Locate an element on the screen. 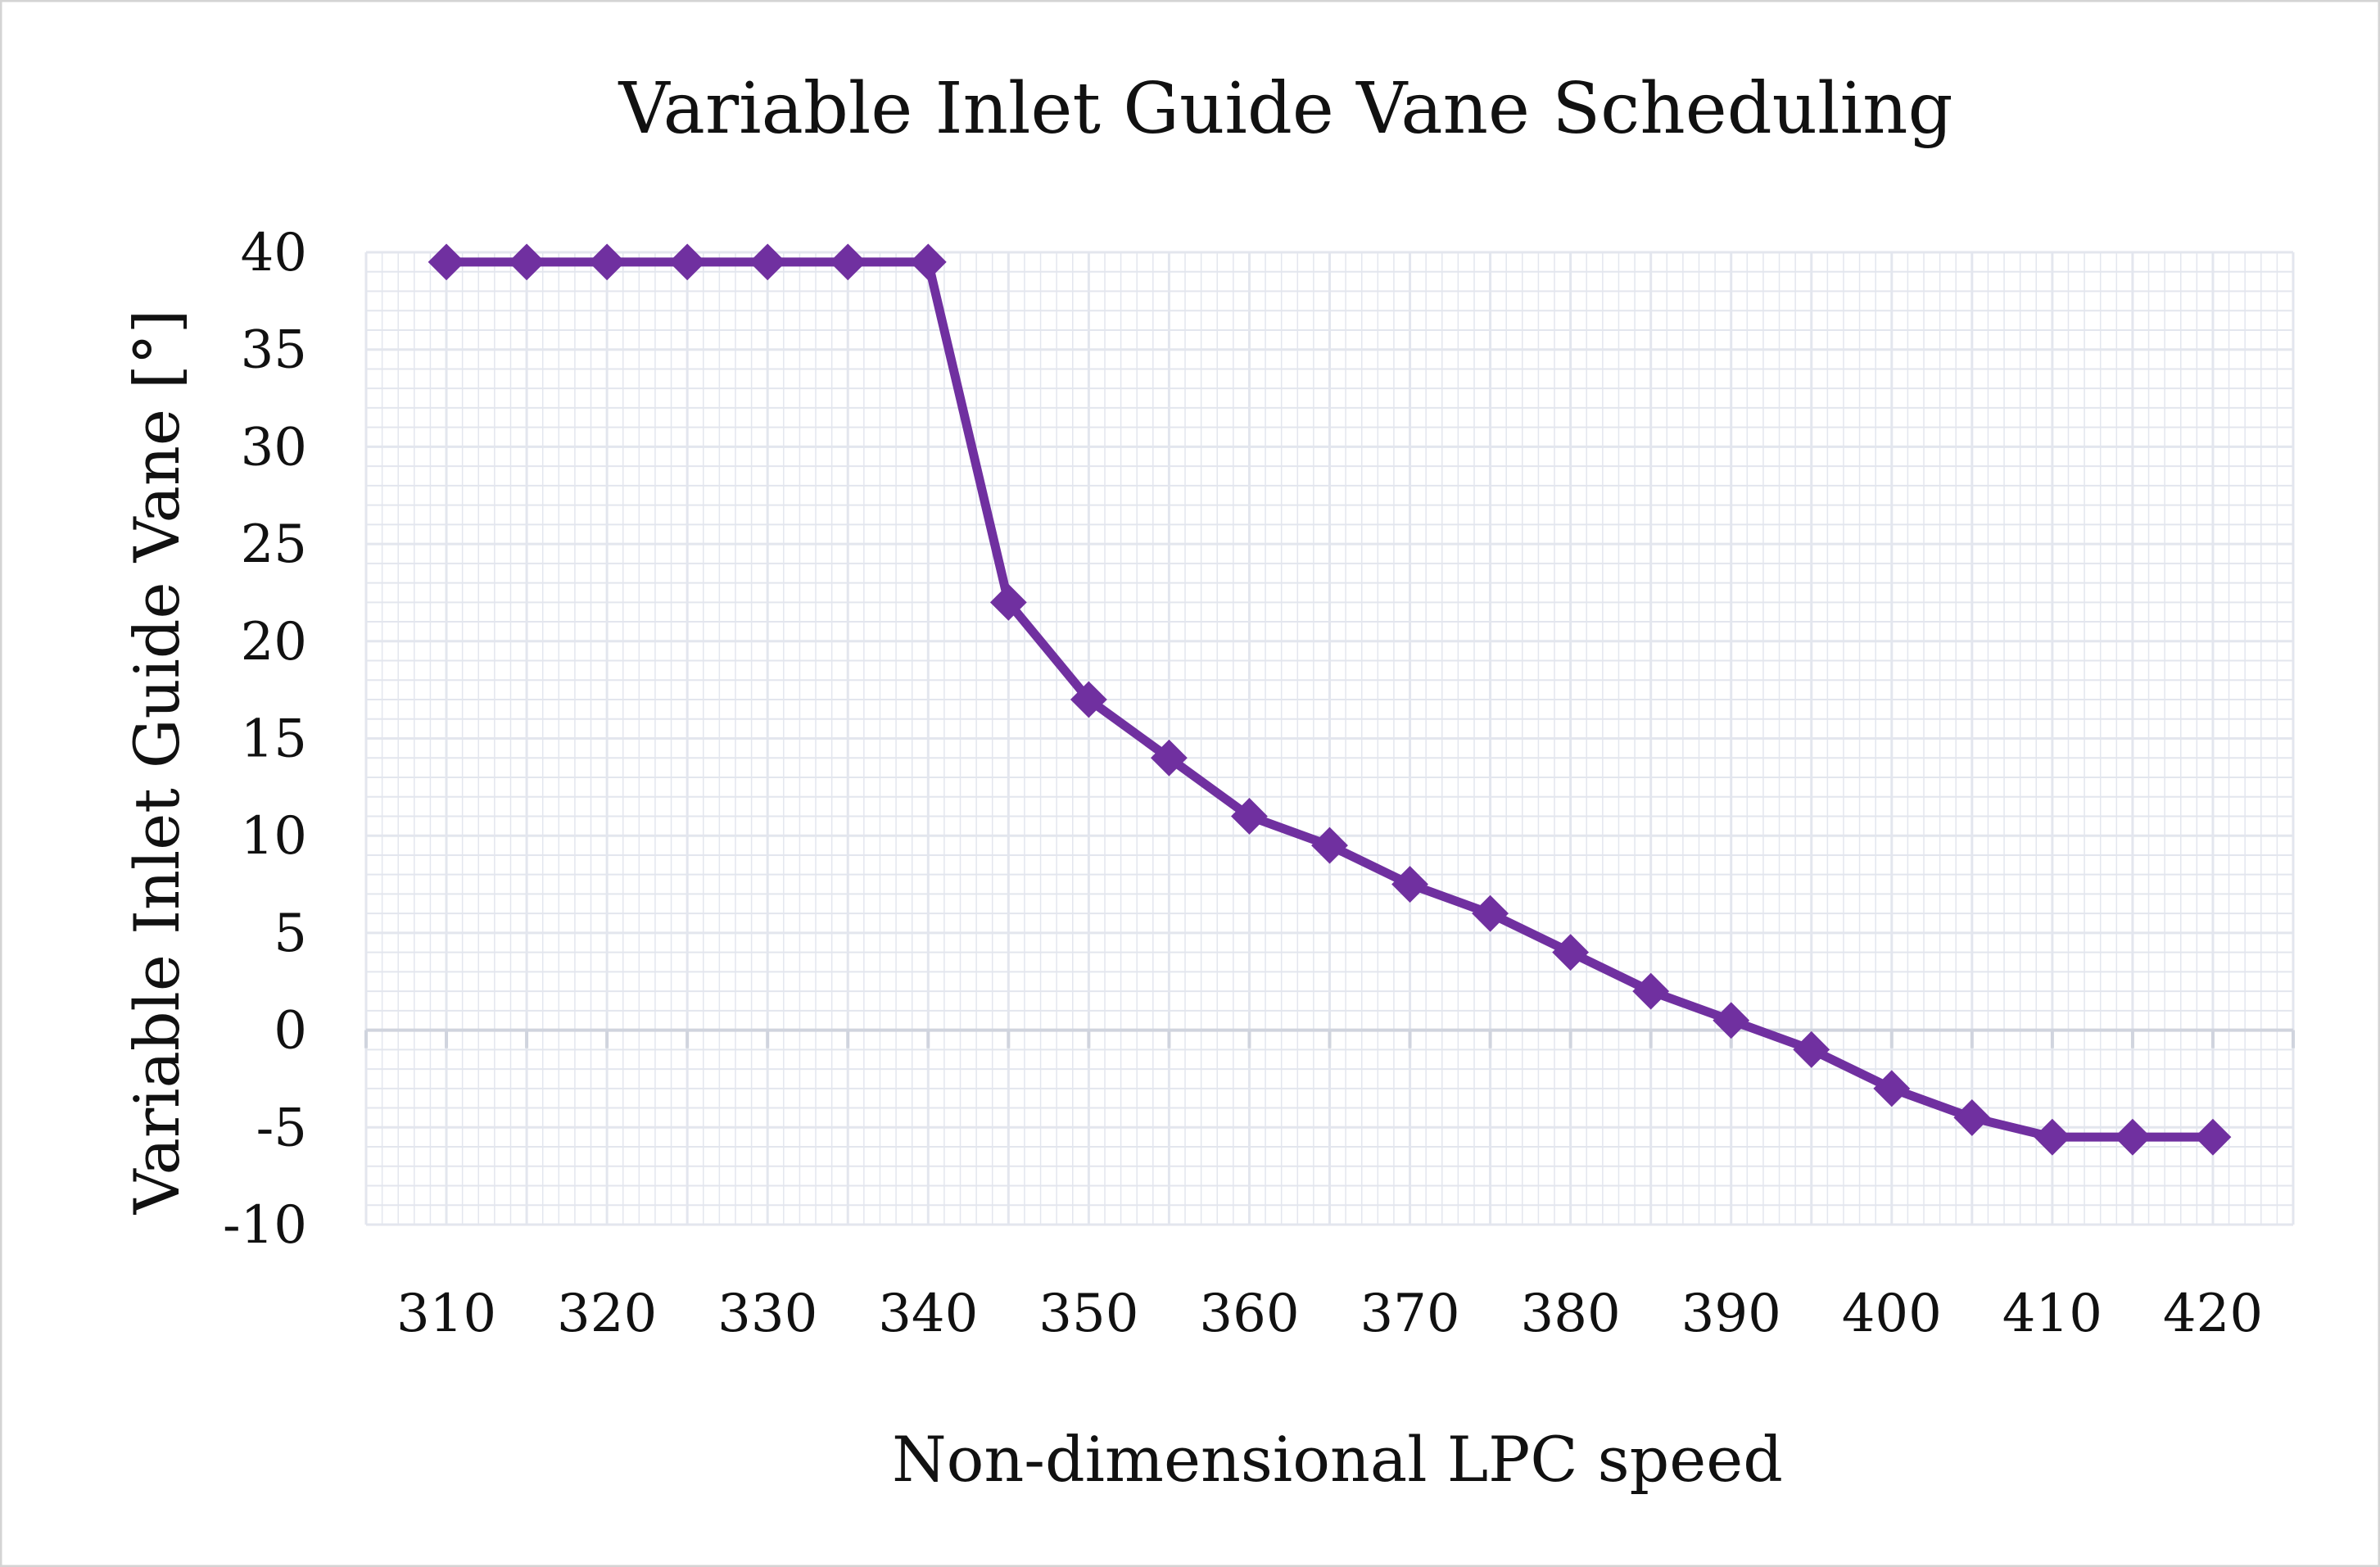 The width and height of the screenshot is (2380, 1567). y-tick-label: 25 is located at coordinates (274, 544).